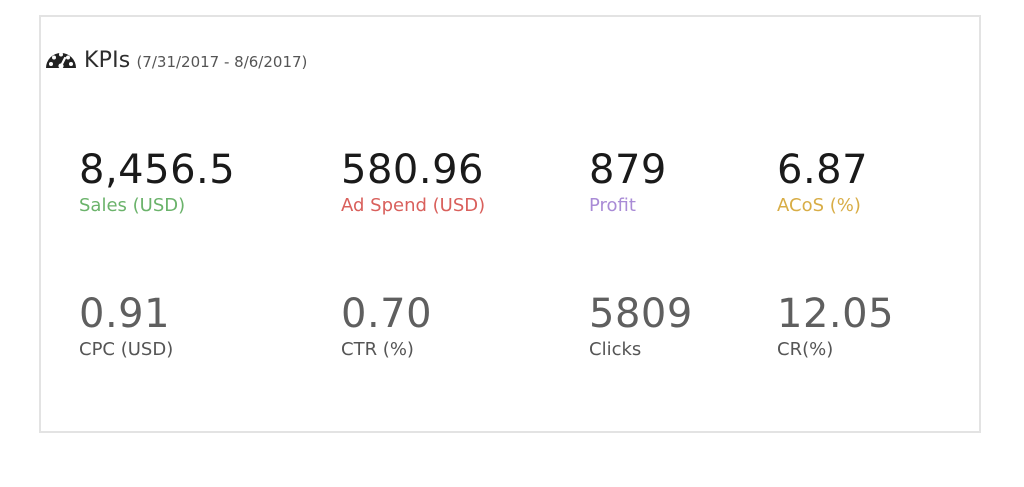  I want to click on kpi-ad-spend: 580.96 Ad Spend (USD), so click(413, 182).